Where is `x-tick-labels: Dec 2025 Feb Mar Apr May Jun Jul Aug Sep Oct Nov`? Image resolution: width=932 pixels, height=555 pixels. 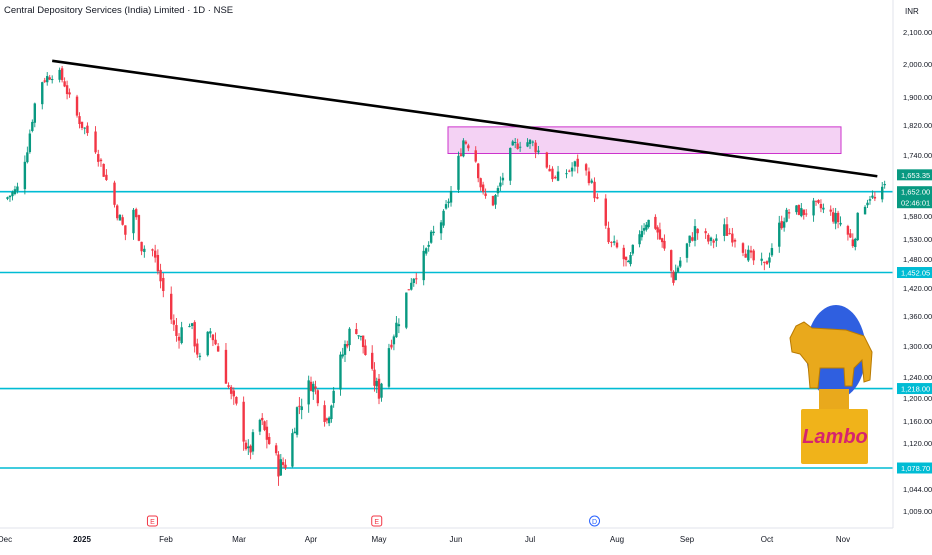
x-tick-labels: Dec 2025 Feb Mar Apr May Jun Jul Aug Sep Oct Nov is located at coordinates (425, 539).